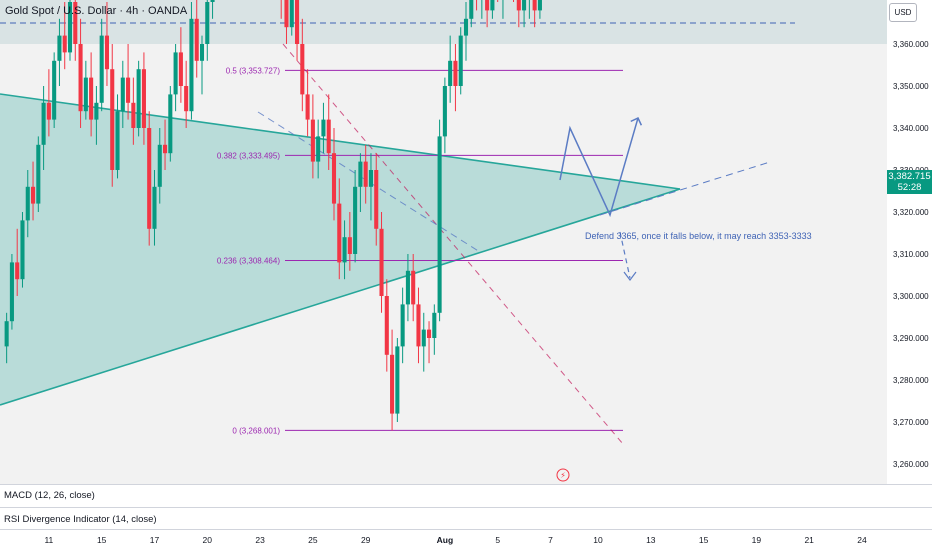 Image resolution: width=932 pixels, height=550 pixels. Describe the element at coordinates (366, 540) in the screenshot. I see `time-tick-label: 29` at that location.